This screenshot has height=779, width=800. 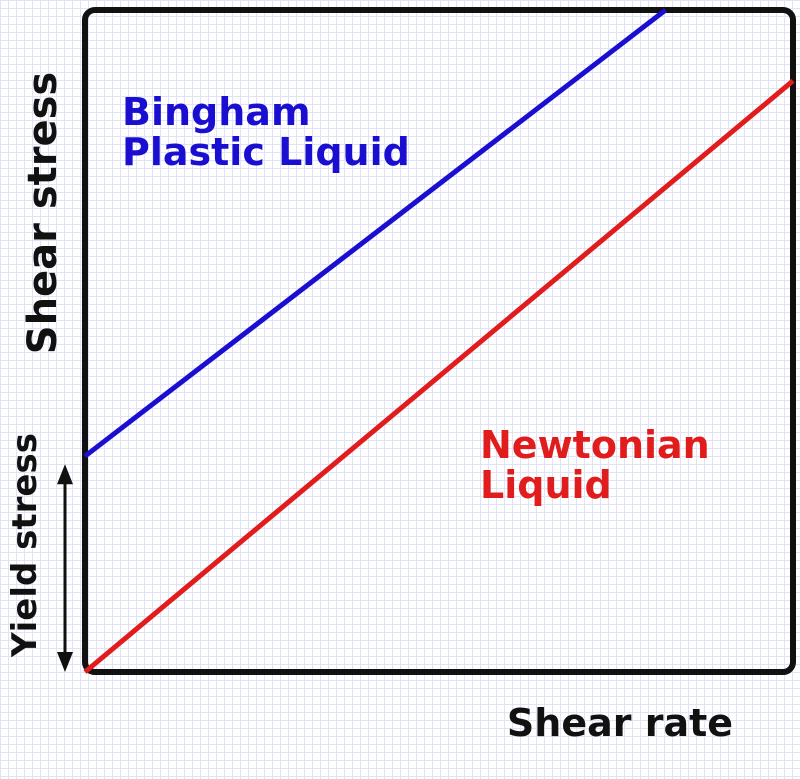 I want to click on x-axis-label: Shear rate, so click(x=620, y=723).